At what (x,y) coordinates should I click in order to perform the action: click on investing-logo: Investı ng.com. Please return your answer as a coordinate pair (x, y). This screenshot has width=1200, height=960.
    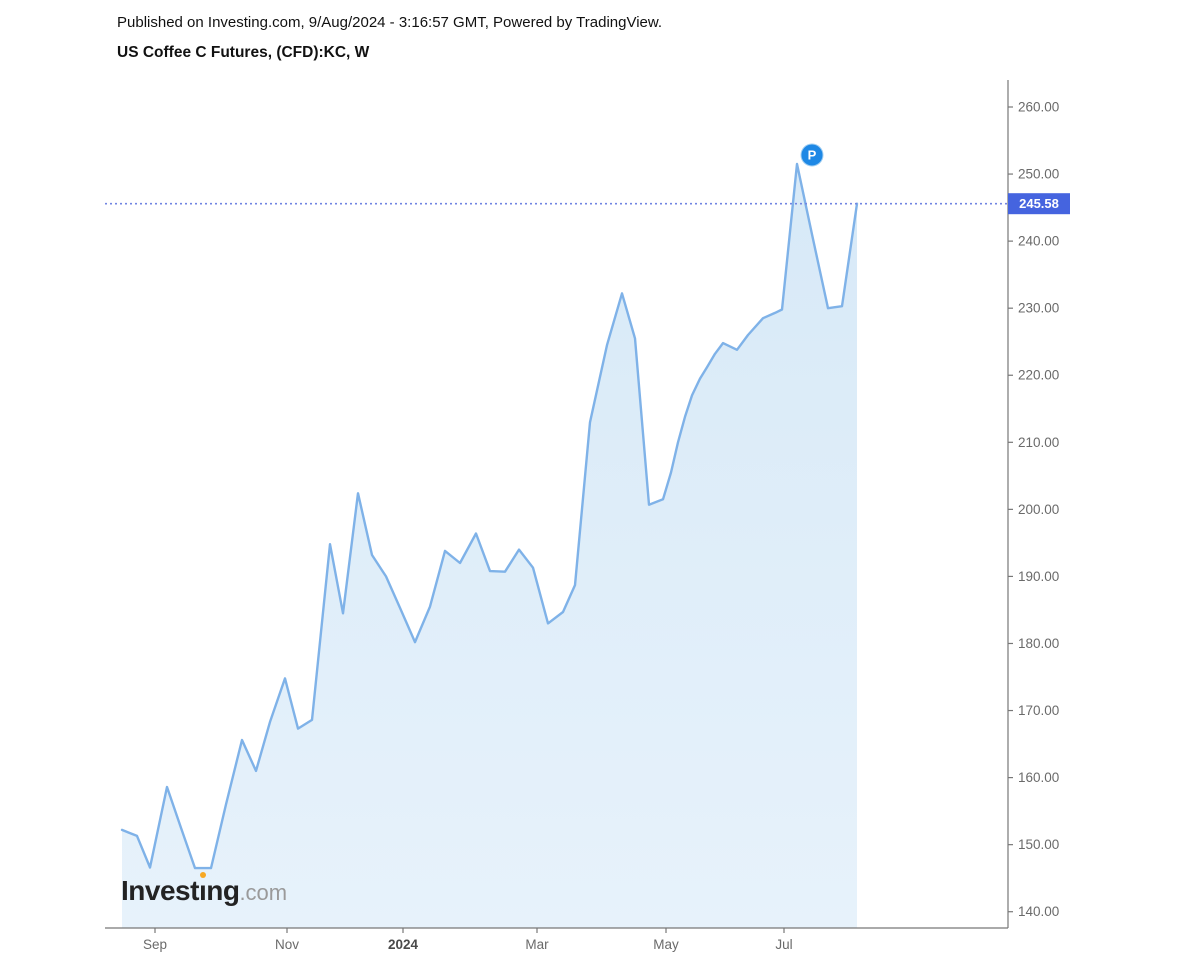
    Looking at the image, I should click on (204, 889).